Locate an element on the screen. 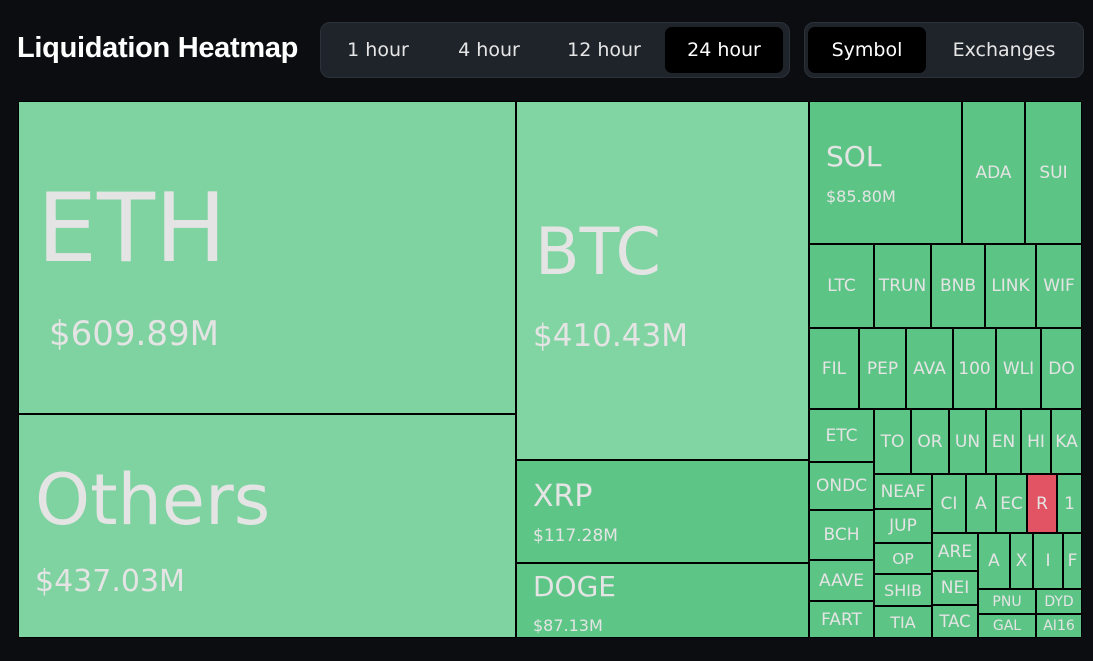 The height and width of the screenshot is (661, 1093). tile-label: KA is located at coordinates (1066, 441).